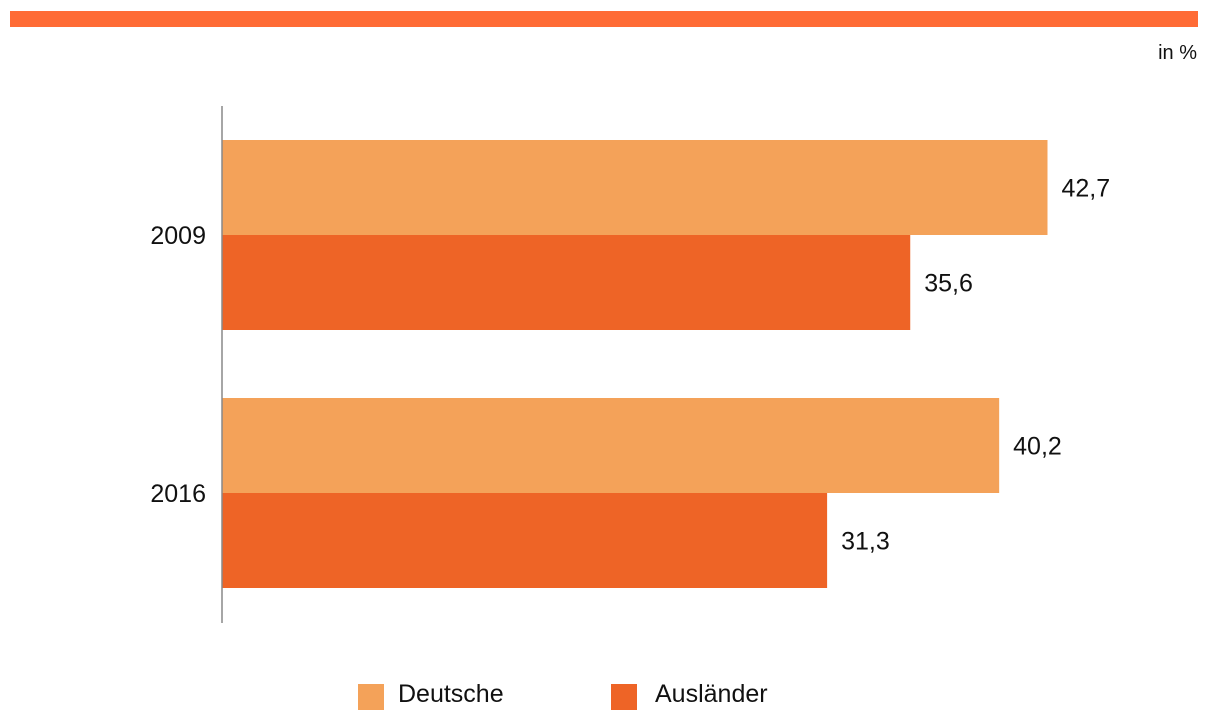  What do you see at coordinates (865, 542) in the screenshot?
I see `data-label-2016-series-1: 31,3` at bounding box center [865, 542].